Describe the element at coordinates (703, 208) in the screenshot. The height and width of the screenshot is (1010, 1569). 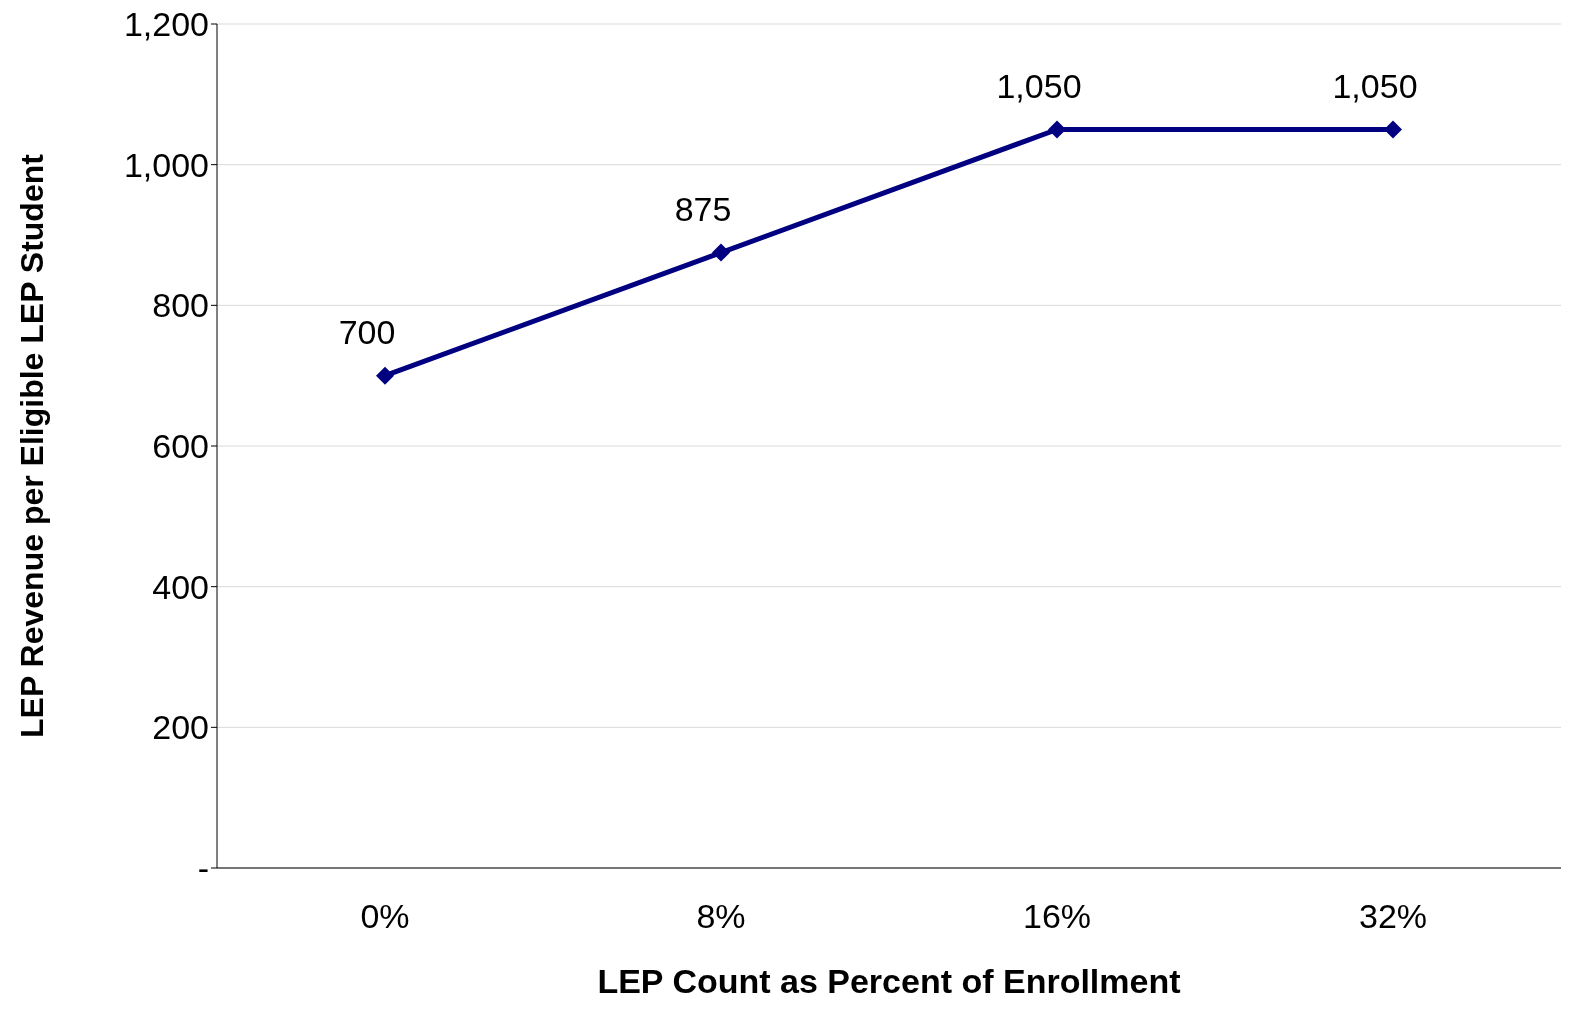
I see `data-label: 875` at that location.